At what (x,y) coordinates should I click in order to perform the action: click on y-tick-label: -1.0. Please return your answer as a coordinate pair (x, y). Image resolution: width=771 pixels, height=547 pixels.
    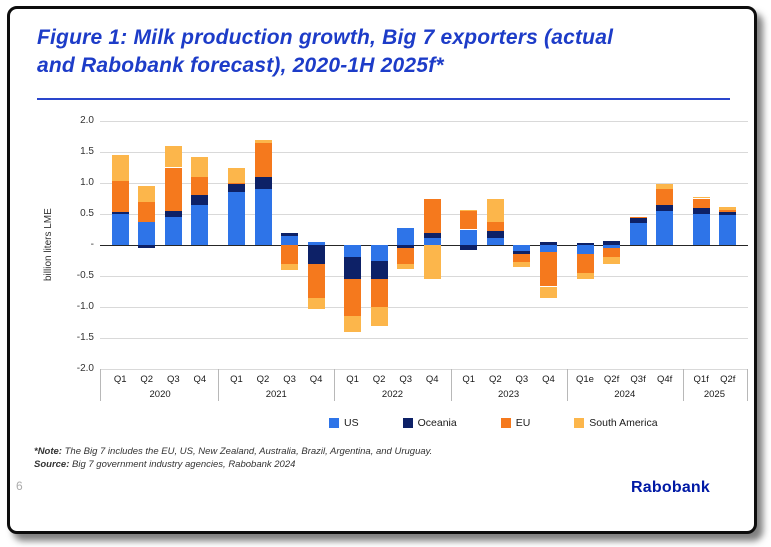
    Looking at the image, I should click on (85, 306).